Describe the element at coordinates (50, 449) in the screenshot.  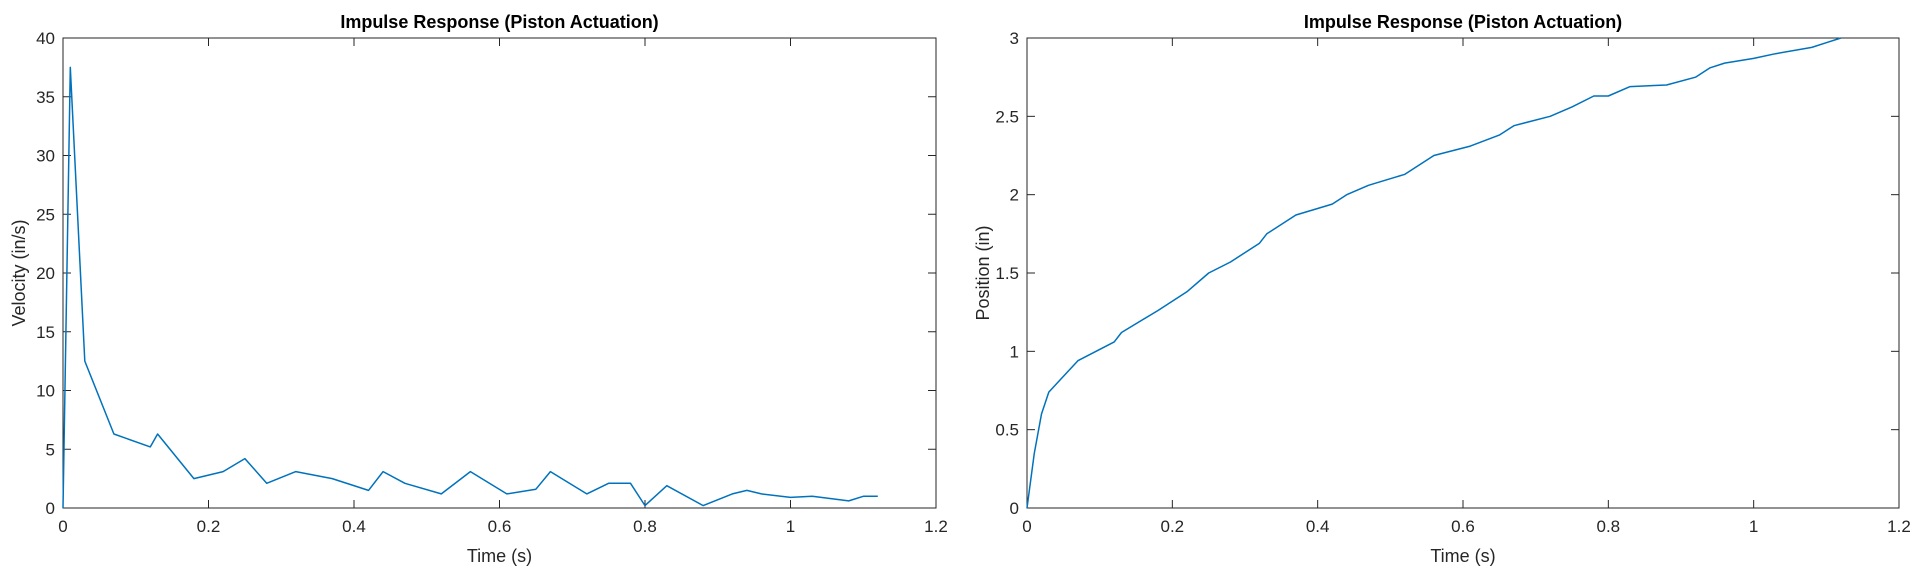
I see `velocity-y-tick-label: 5` at that location.